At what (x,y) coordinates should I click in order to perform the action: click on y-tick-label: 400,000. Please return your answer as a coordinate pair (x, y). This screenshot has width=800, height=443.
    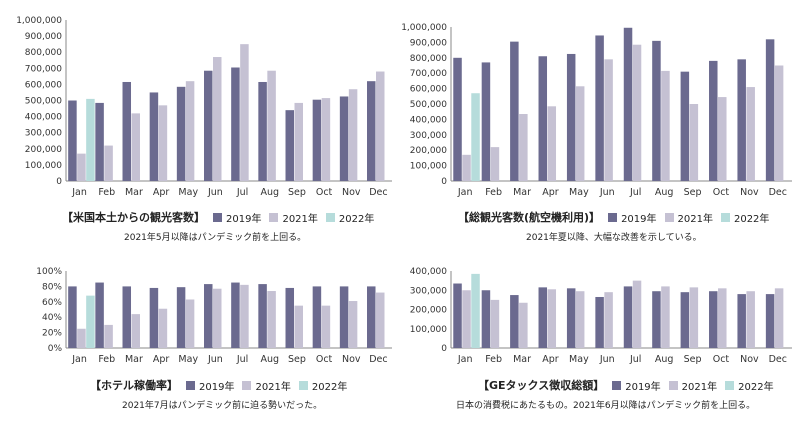
    Looking at the image, I should click on (428, 272).